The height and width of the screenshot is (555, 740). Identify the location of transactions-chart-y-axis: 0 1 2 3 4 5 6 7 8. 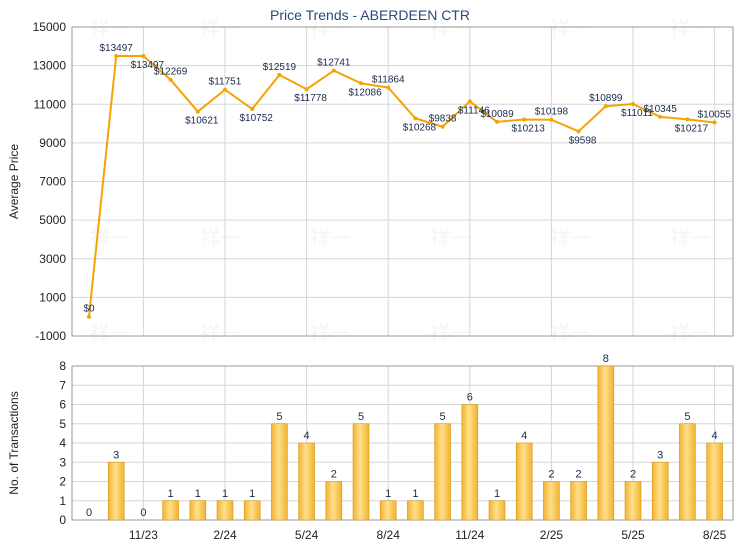
(62, 443).